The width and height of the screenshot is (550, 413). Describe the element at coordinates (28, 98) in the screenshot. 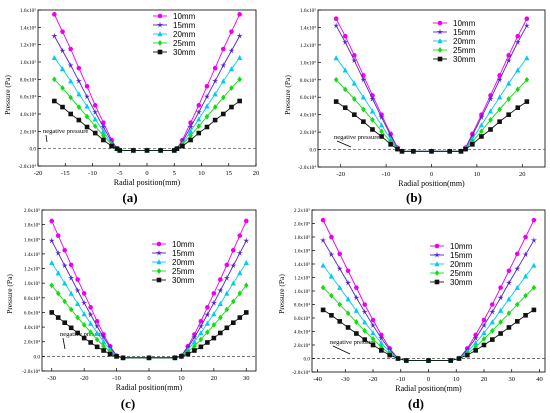

I see `panel-a-y-tick-label: 6.0x10⁴` at that location.